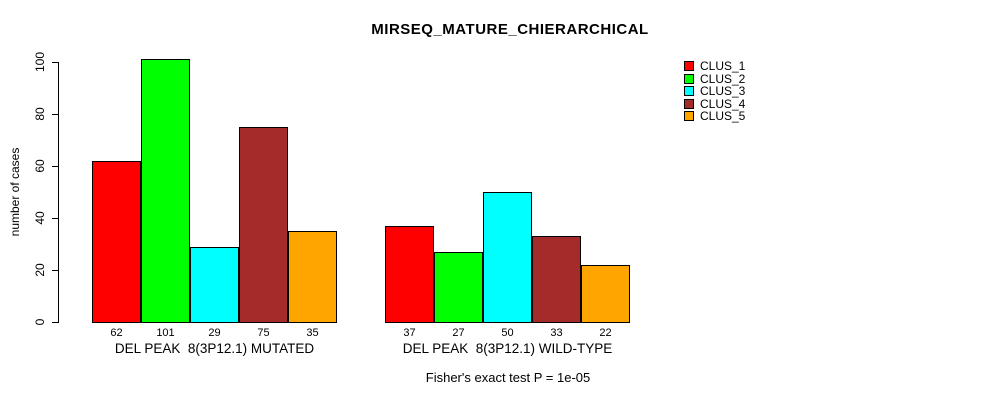  Describe the element at coordinates (40, 62) in the screenshot. I see `y-tick-label: 100` at that location.